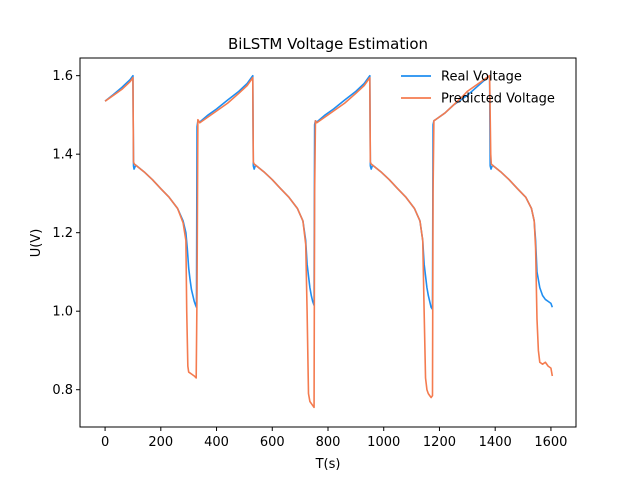 This screenshot has height=480, width=640. I want to click on x-tick-label: 800, so click(328, 442).